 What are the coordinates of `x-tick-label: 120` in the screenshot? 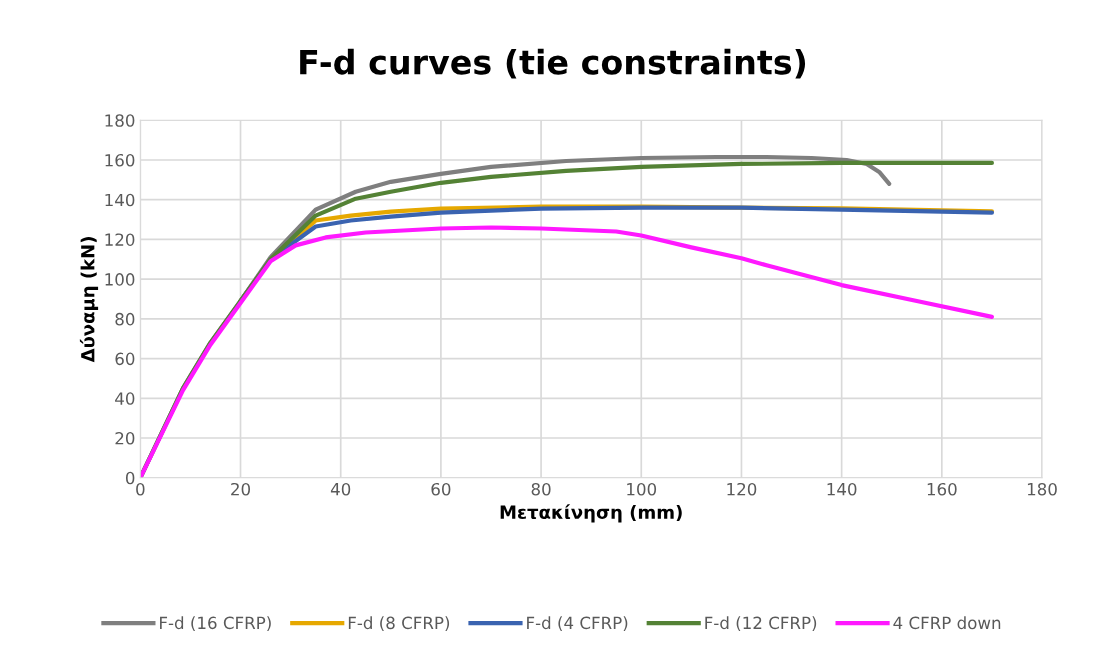 It's located at (742, 489).